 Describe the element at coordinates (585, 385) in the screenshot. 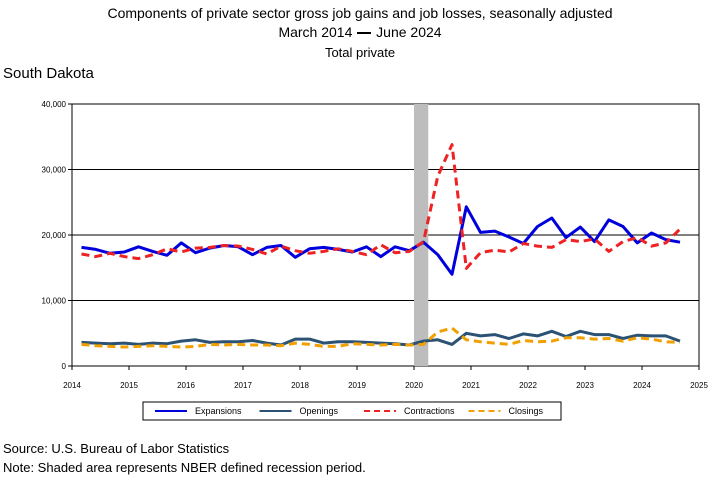

I see `x-tick-label: 2023` at that location.